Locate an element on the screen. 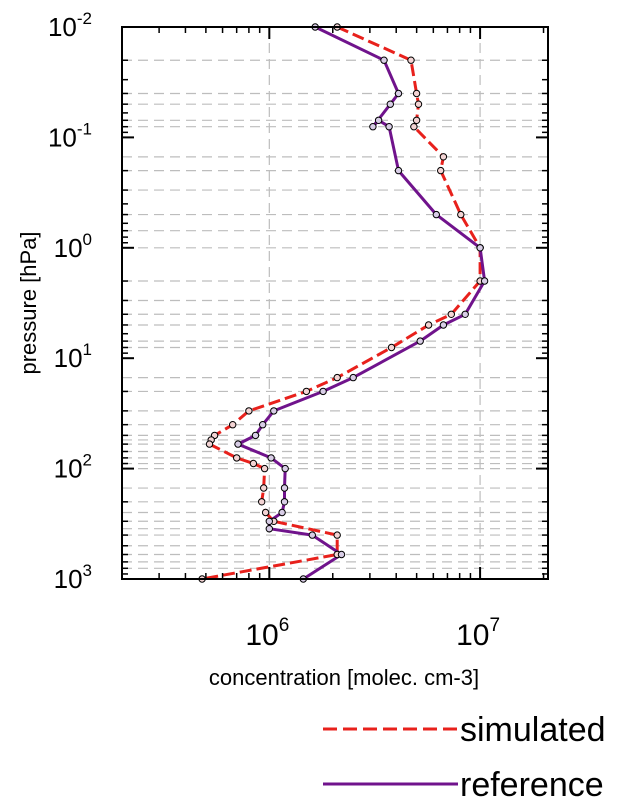 This screenshot has height=804, width=628. y-axis-label: pressure [hPa] is located at coordinates (28, 302).